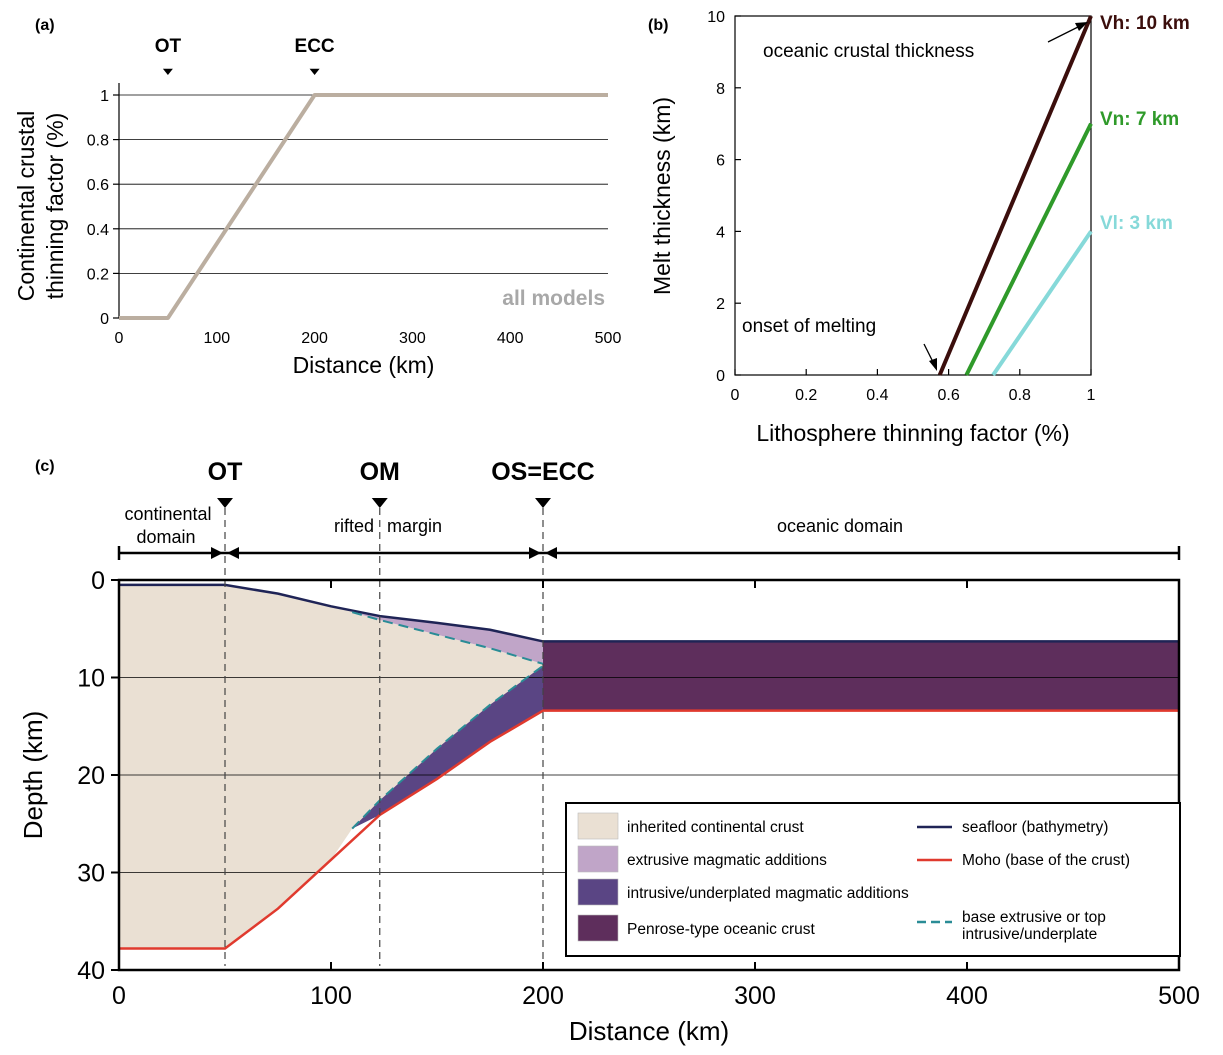  I want to click on panel-b-x-tick-label: 0.2, so click(806, 395).